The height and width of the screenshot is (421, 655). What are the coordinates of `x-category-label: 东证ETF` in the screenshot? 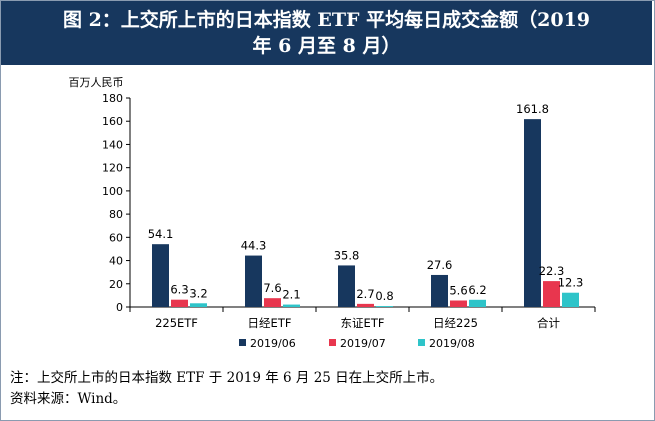 It's located at (363, 323).